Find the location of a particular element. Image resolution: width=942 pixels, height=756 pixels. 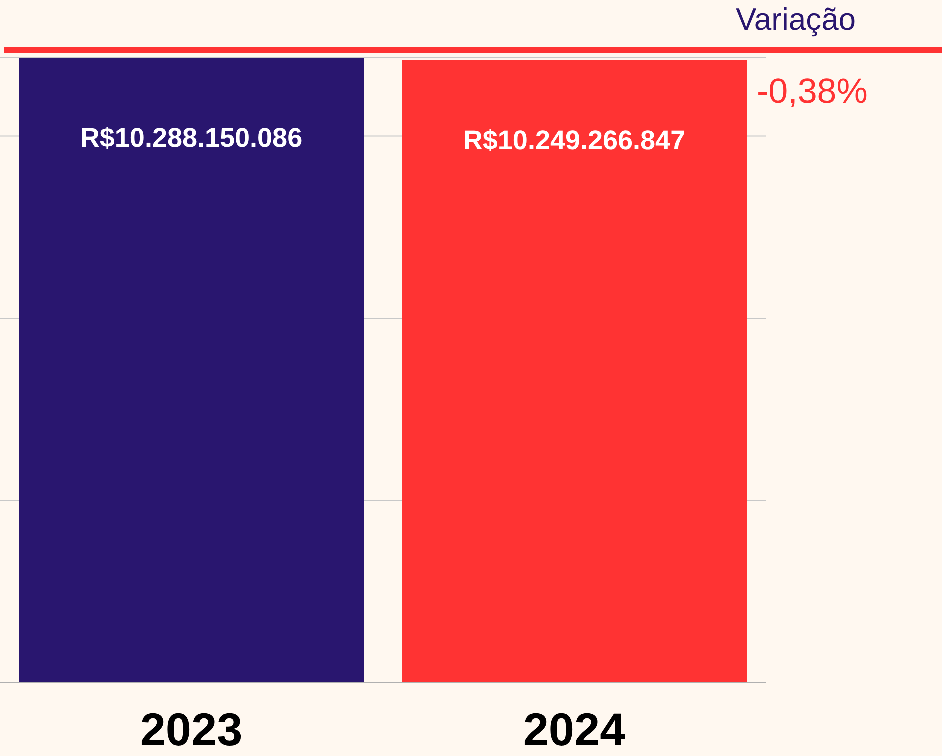

annotation: -0,38% is located at coordinates (812, 92).